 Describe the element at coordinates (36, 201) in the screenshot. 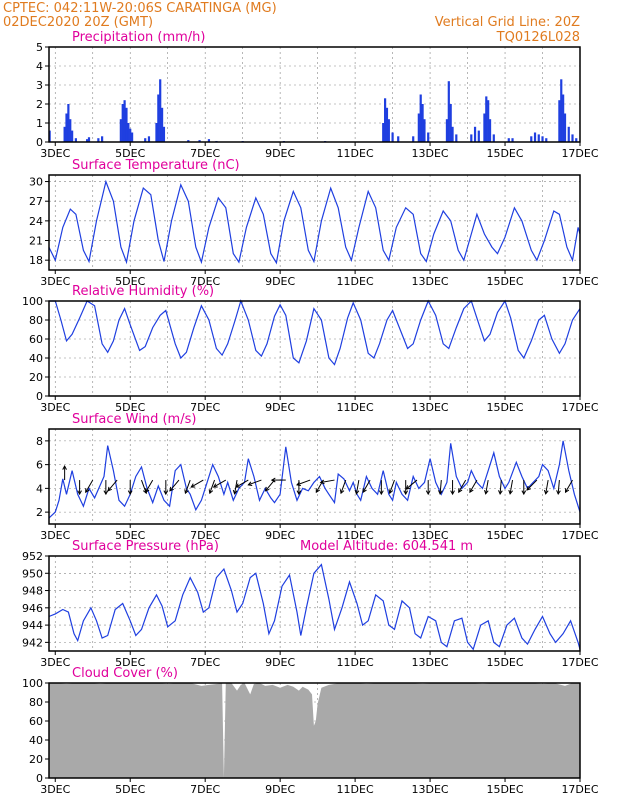

I see `y-tick-label-temp: 27` at that location.